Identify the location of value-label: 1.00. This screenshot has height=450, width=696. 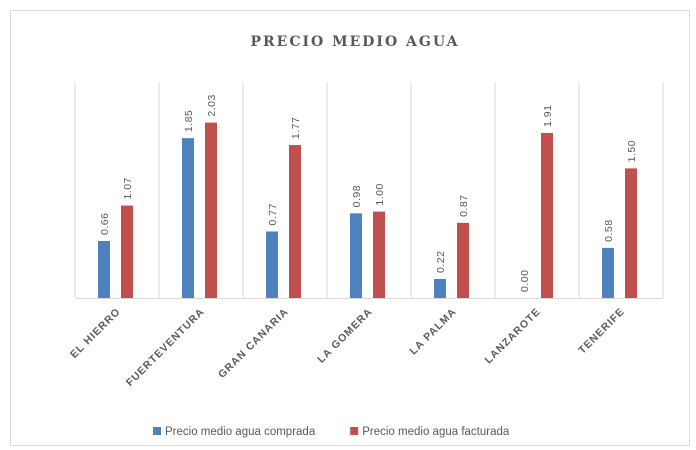
(380, 194).